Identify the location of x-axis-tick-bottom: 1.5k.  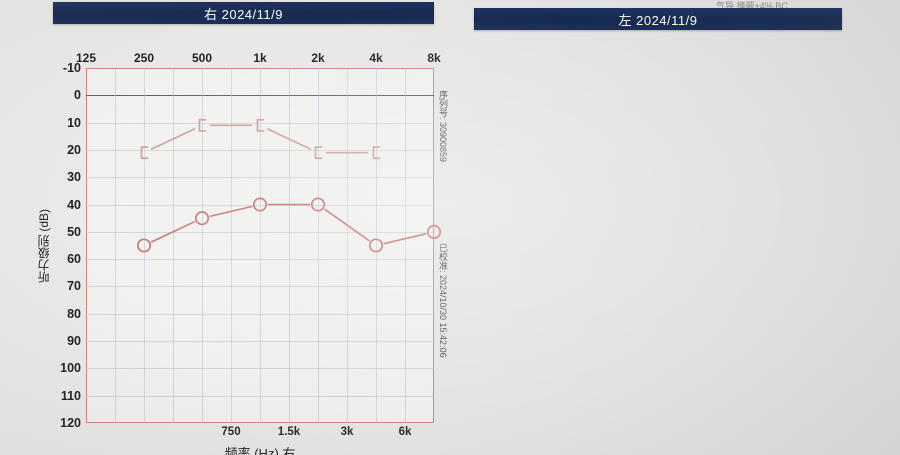
(289, 432).